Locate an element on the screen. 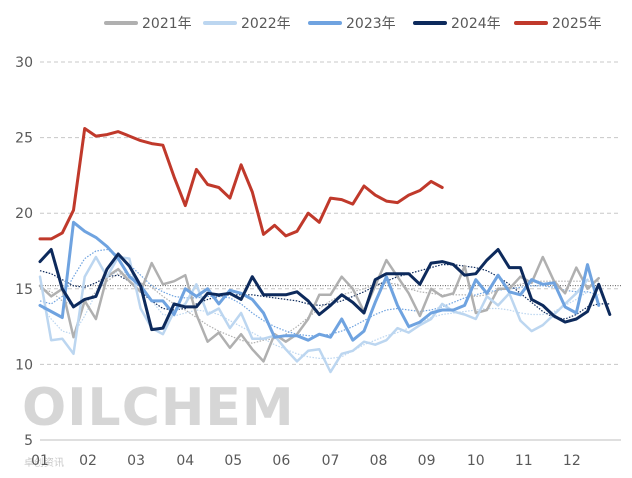  x-tick-label: 09 is located at coordinates (427, 461).